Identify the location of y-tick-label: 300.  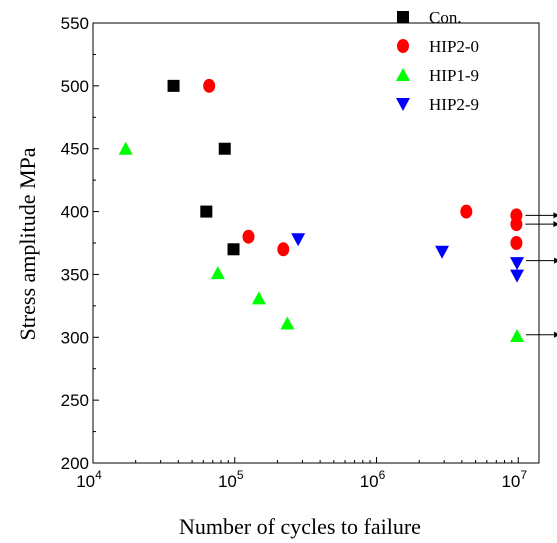
(75, 337).